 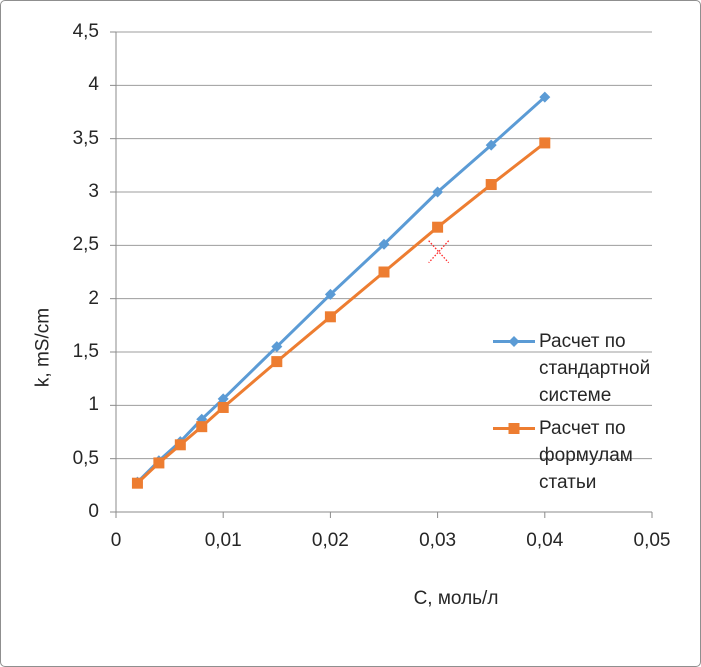 I want to click on legend-label-line: стандартной, so click(x=595, y=368).